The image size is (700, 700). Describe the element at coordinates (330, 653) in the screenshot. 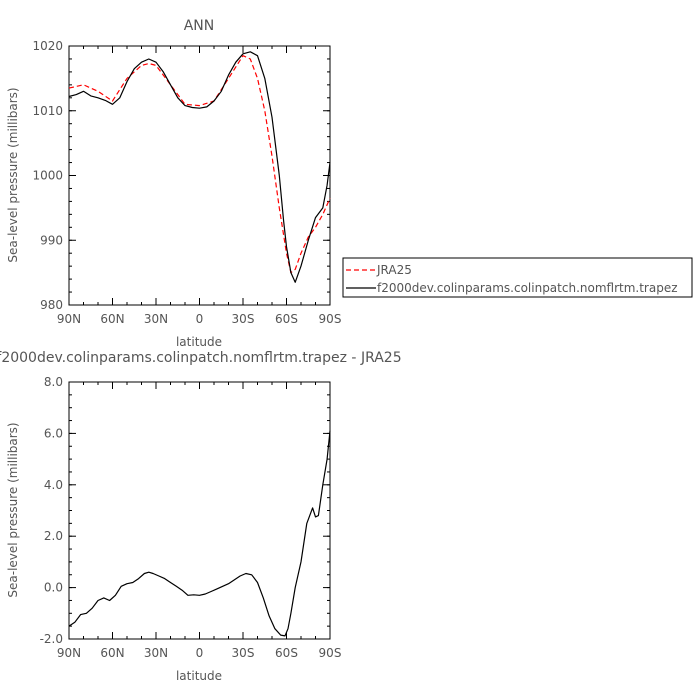

I see `bottom-x-tick-label: 90S` at that location.